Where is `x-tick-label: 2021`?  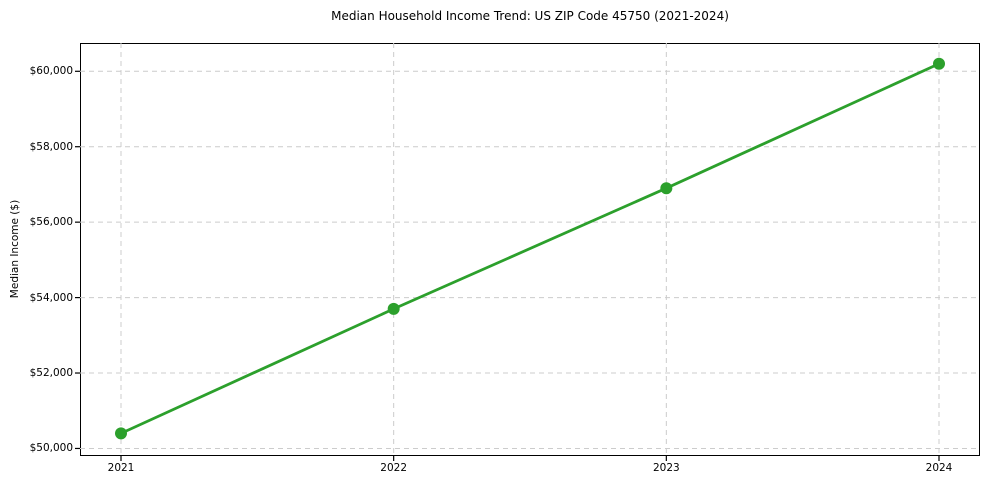 x-tick-label: 2021 is located at coordinates (121, 468).